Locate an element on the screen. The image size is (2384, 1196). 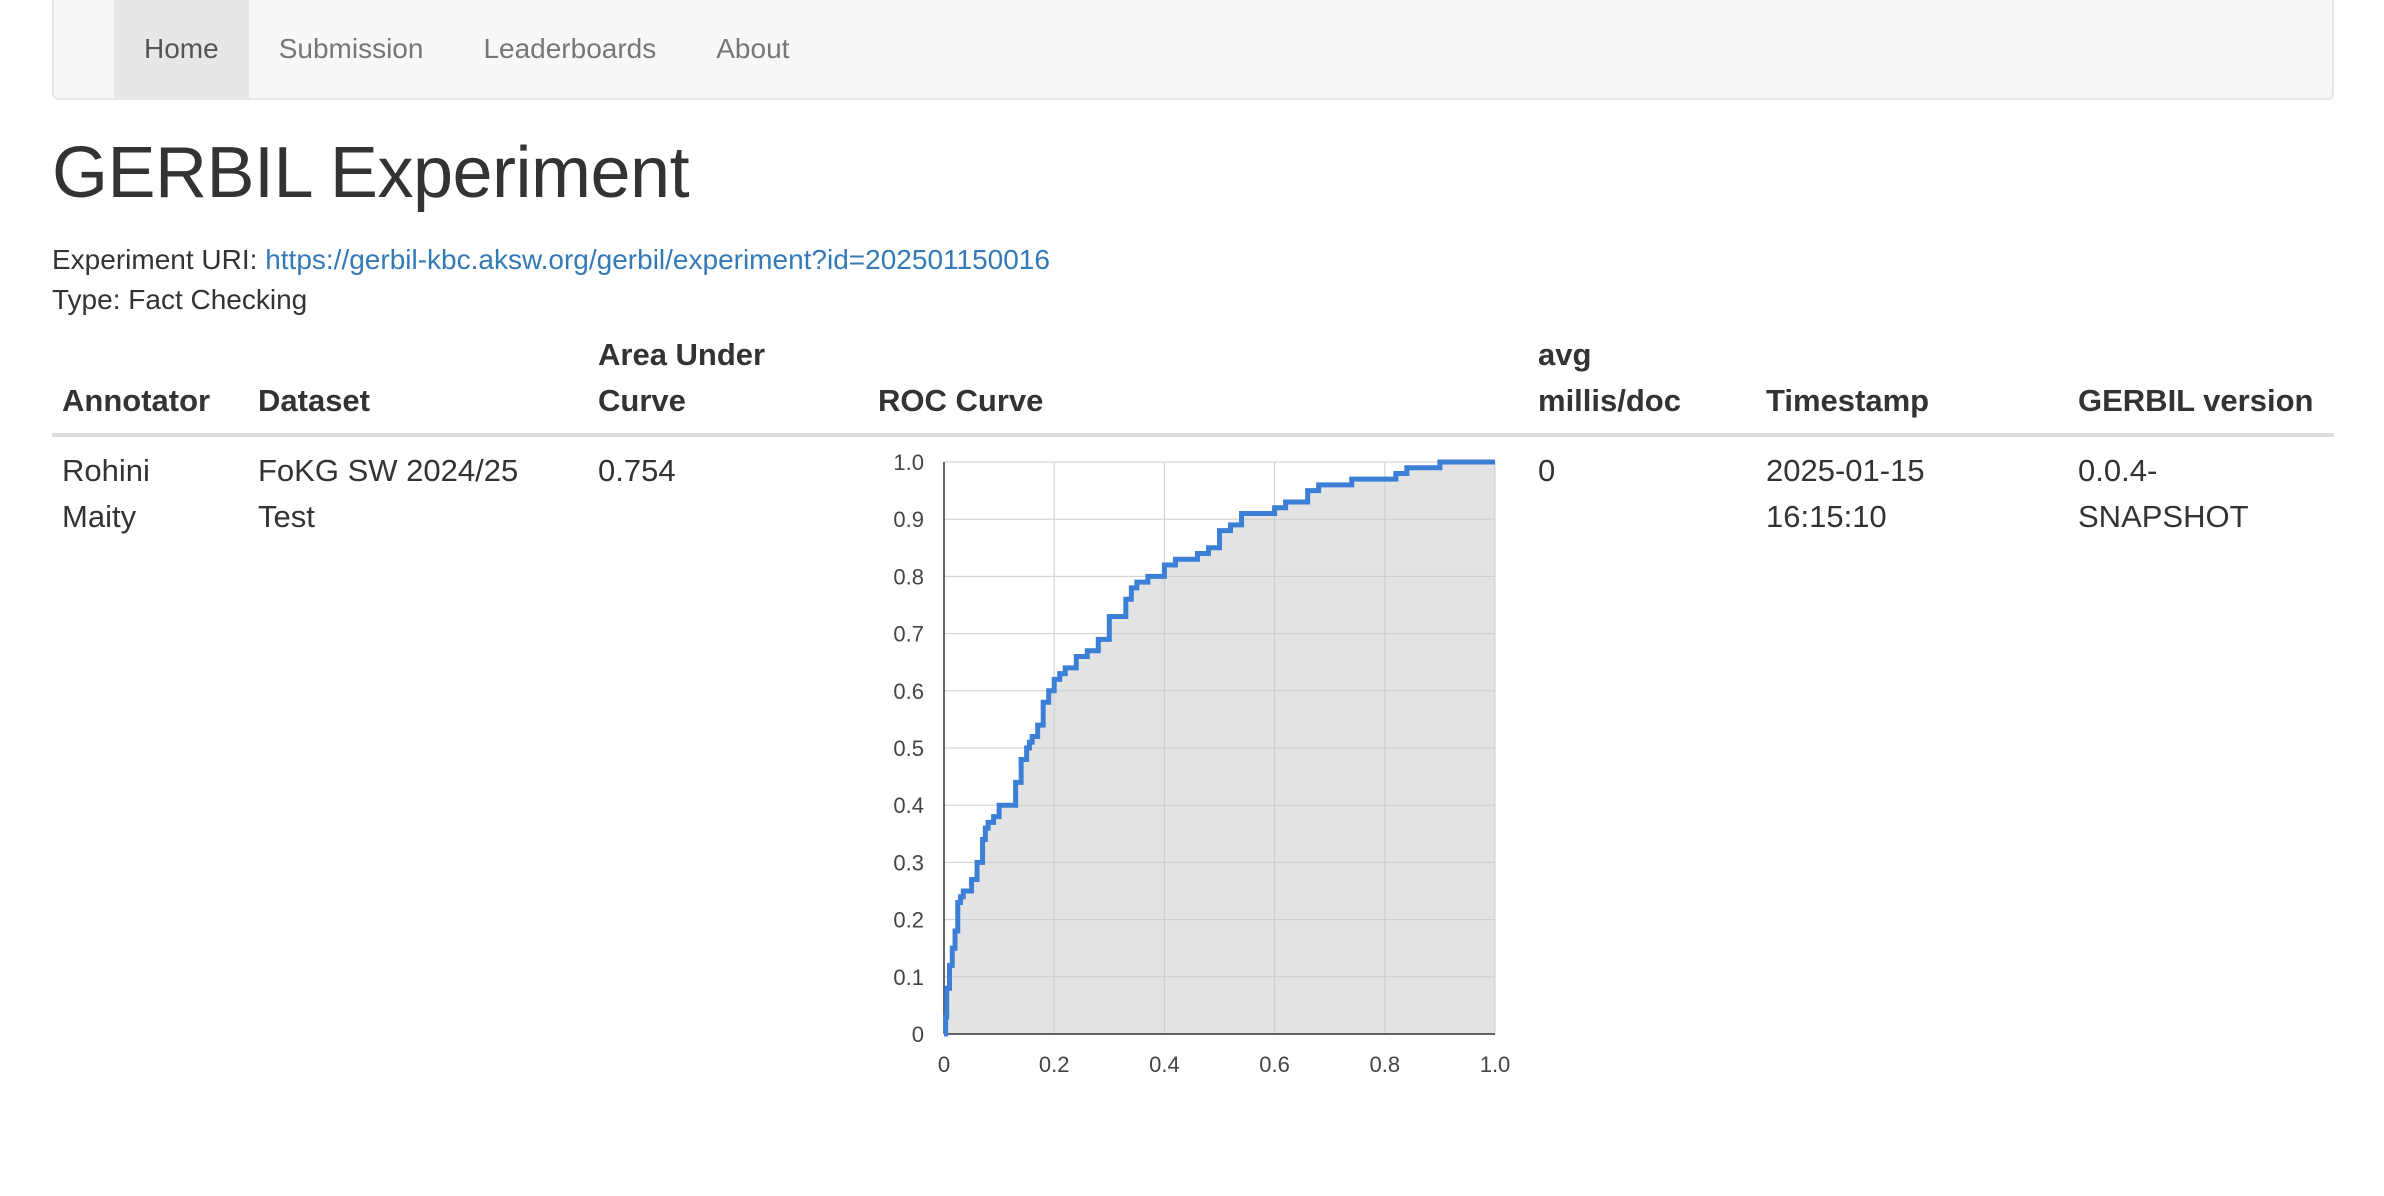
header-timestamp: Timestamp is located at coordinates (1848, 400).